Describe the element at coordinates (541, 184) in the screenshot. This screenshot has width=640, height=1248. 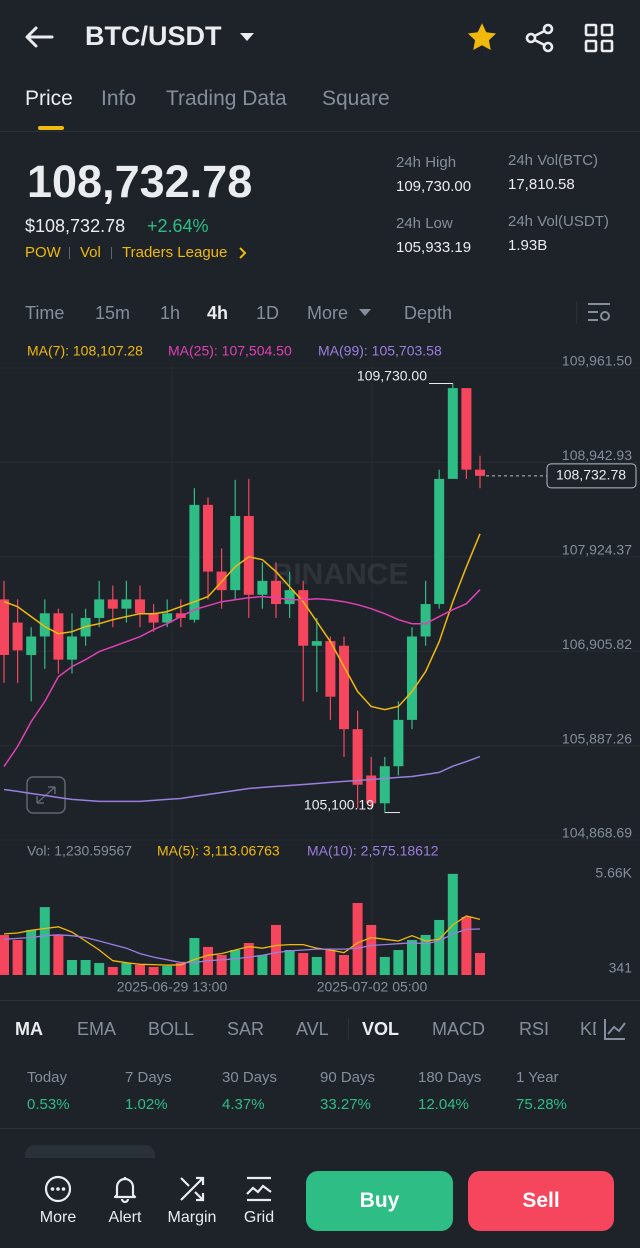
I see `stat-value: 17,810.58` at that location.